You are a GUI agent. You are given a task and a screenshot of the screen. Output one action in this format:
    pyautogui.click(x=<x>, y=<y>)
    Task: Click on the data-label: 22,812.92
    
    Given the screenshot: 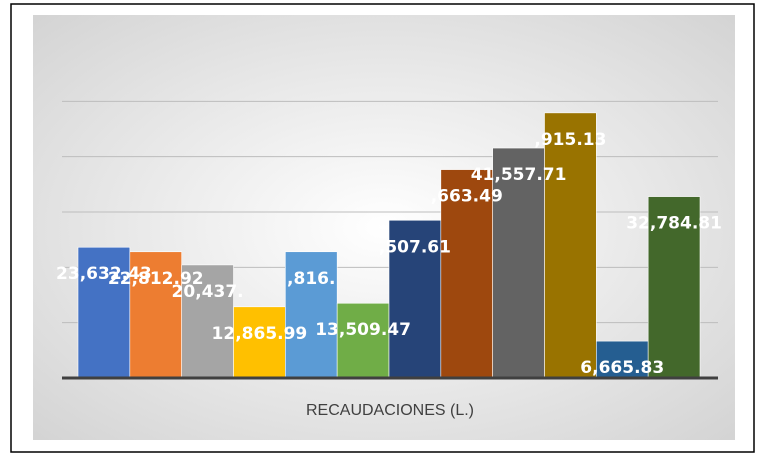 What is the action you would take?
    pyautogui.click(x=156, y=279)
    